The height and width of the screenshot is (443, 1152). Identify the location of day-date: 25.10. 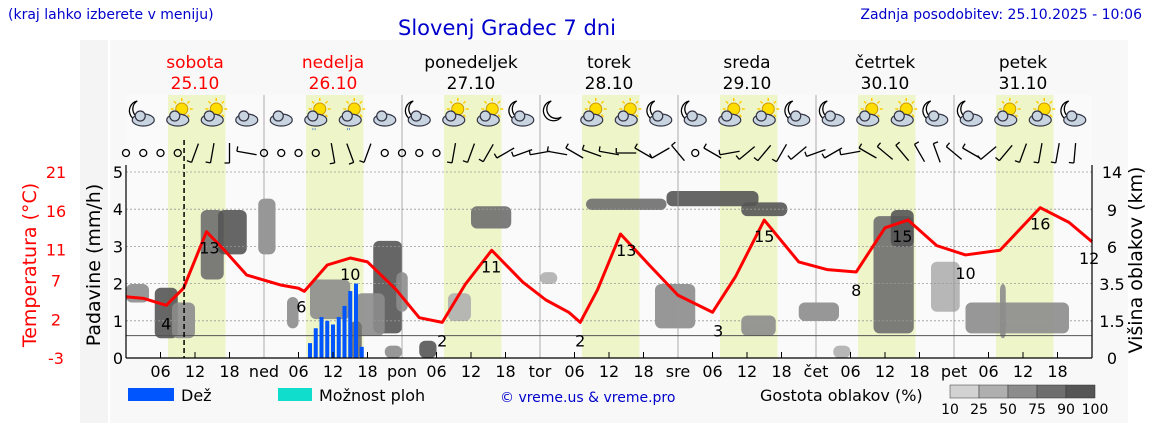
(195, 84).